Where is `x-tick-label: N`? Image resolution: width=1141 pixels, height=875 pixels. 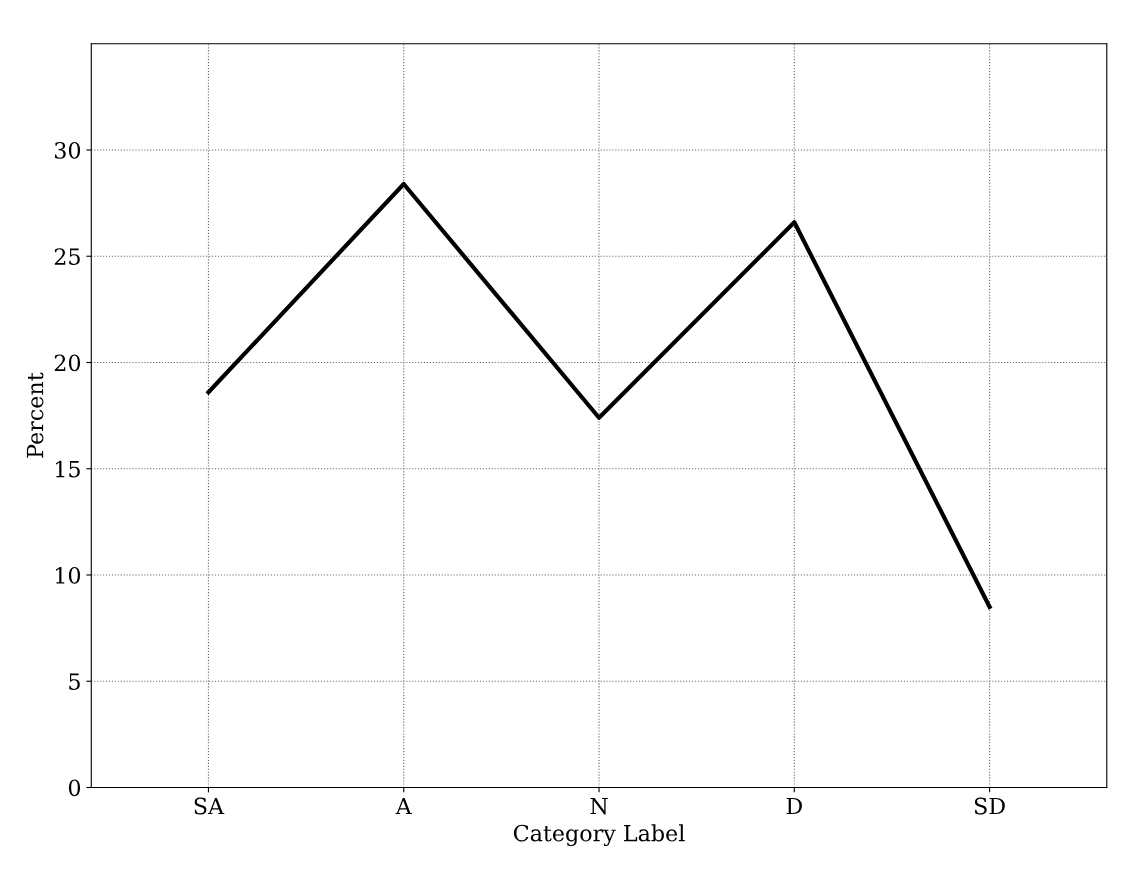
x-tick-label: N is located at coordinates (599, 806).